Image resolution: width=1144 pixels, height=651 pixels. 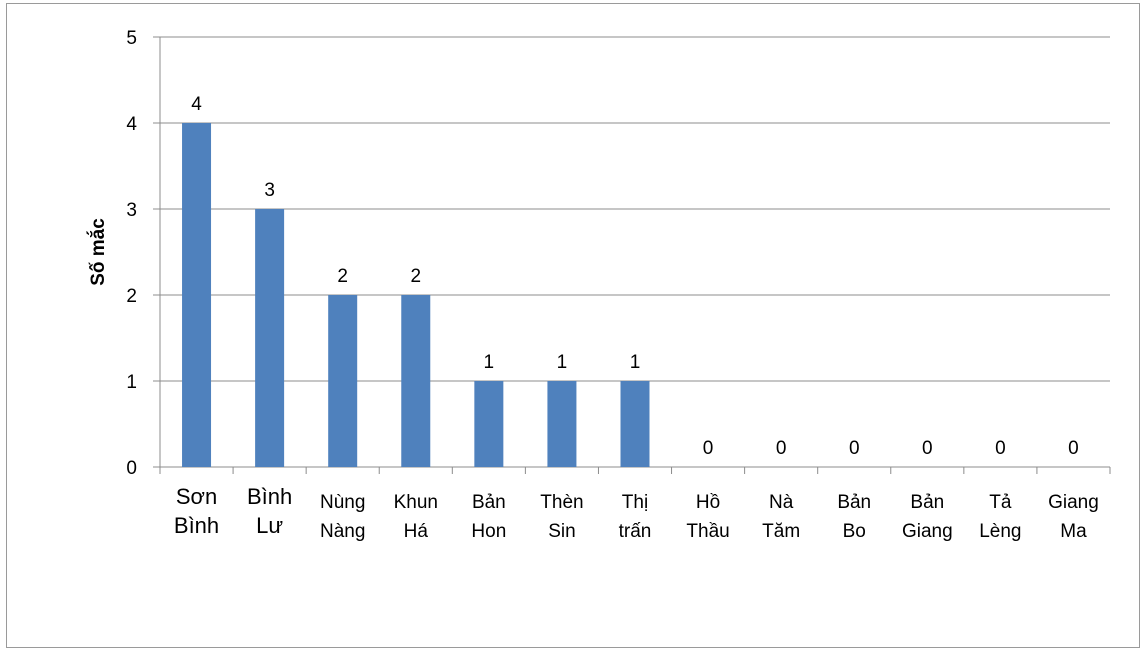 What do you see at coordinates (269, 525) in the screenshot?
I see `x-tick-label: Lư` at bounding box center [269, 525].